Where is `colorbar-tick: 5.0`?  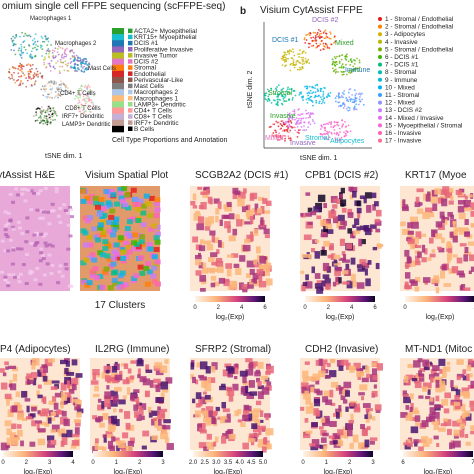 colorbar-tick: 5.0 is located at coordinates (263, 463).